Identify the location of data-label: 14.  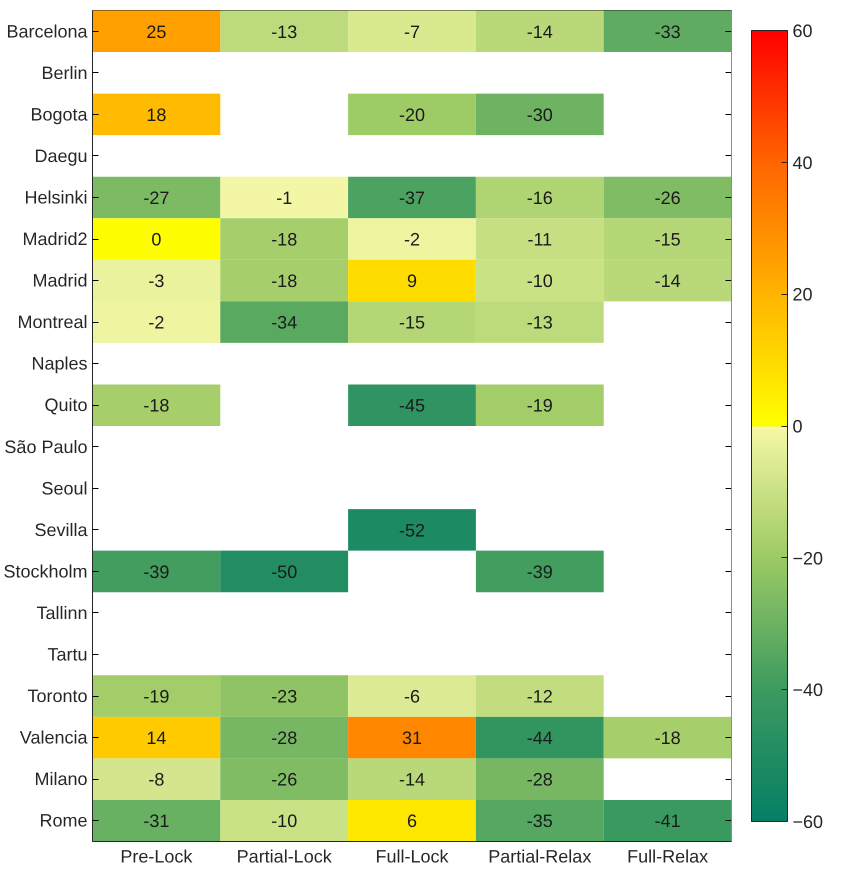
(156, 738).